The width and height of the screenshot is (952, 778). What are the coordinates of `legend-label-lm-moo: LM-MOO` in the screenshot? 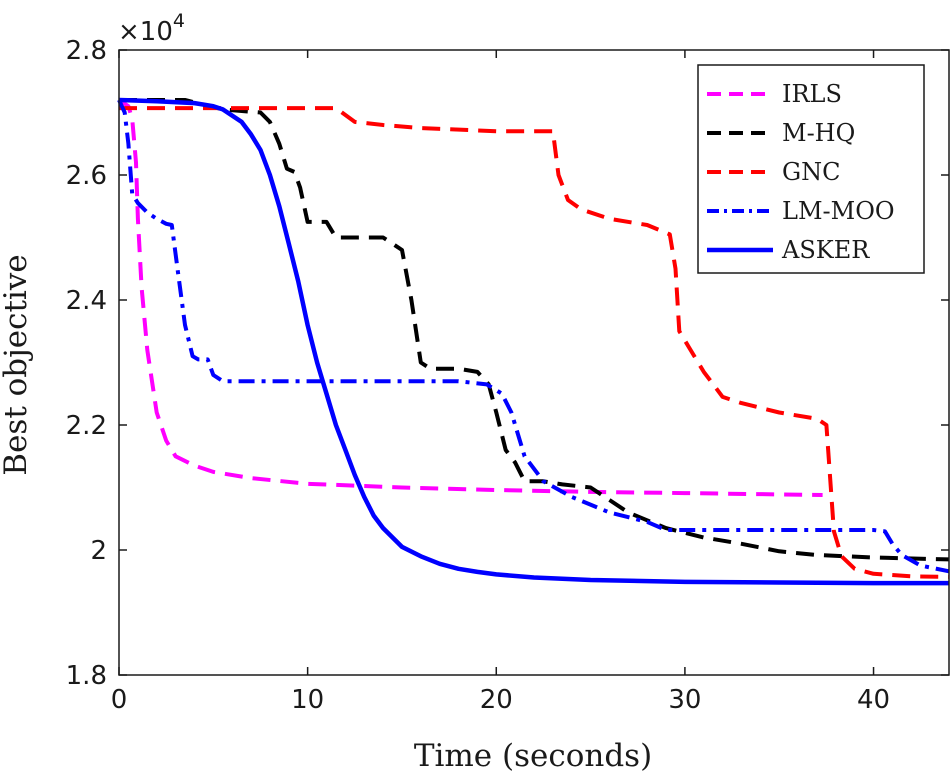 It's located at (838, 211).